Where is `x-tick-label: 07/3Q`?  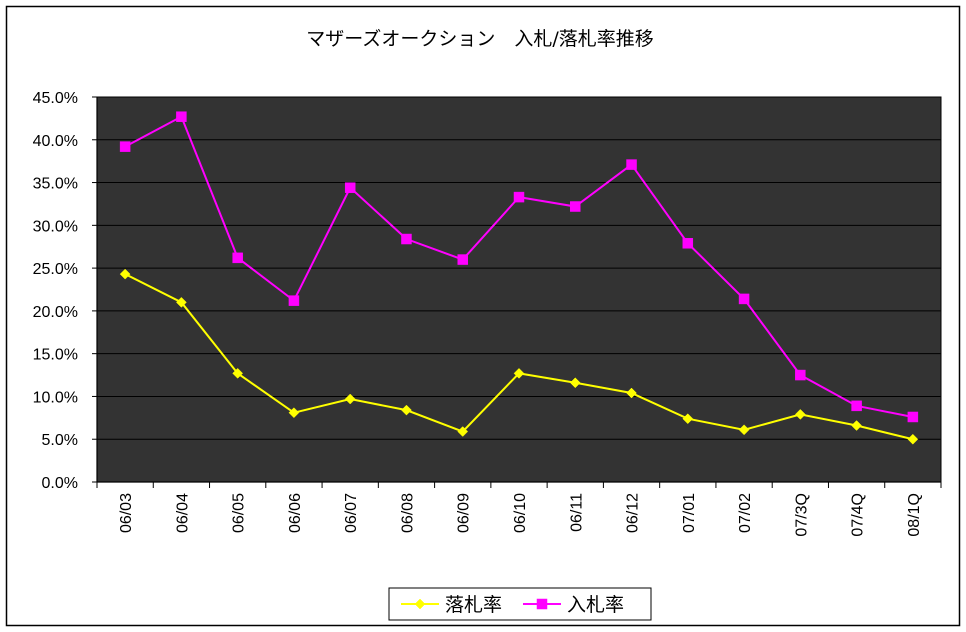
x-tick-label: 07/3Q is located at coordinates (801, 515).